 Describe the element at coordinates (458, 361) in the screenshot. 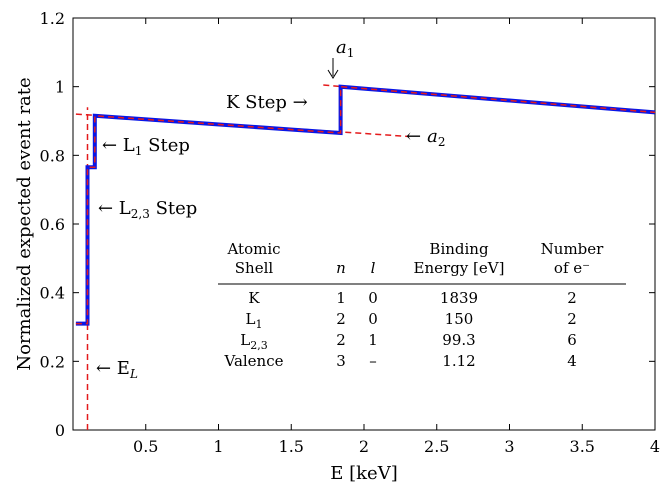

I see `table-cell-energy: 1.12` at that location.